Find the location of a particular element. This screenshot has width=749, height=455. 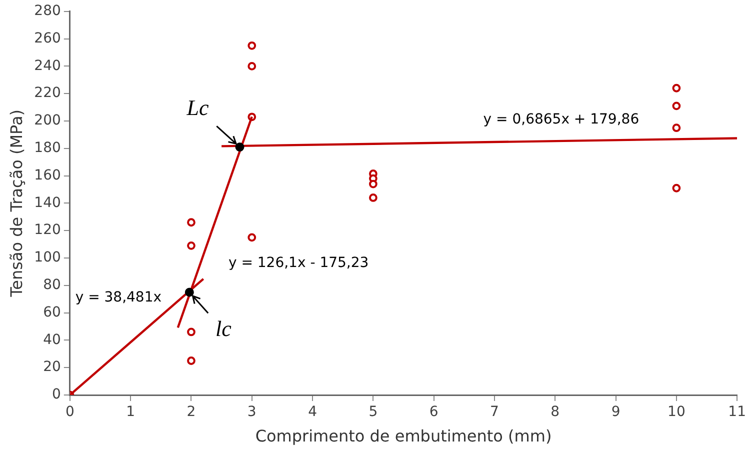

x-tick-label: 0 is located at coordinates (69, 412).